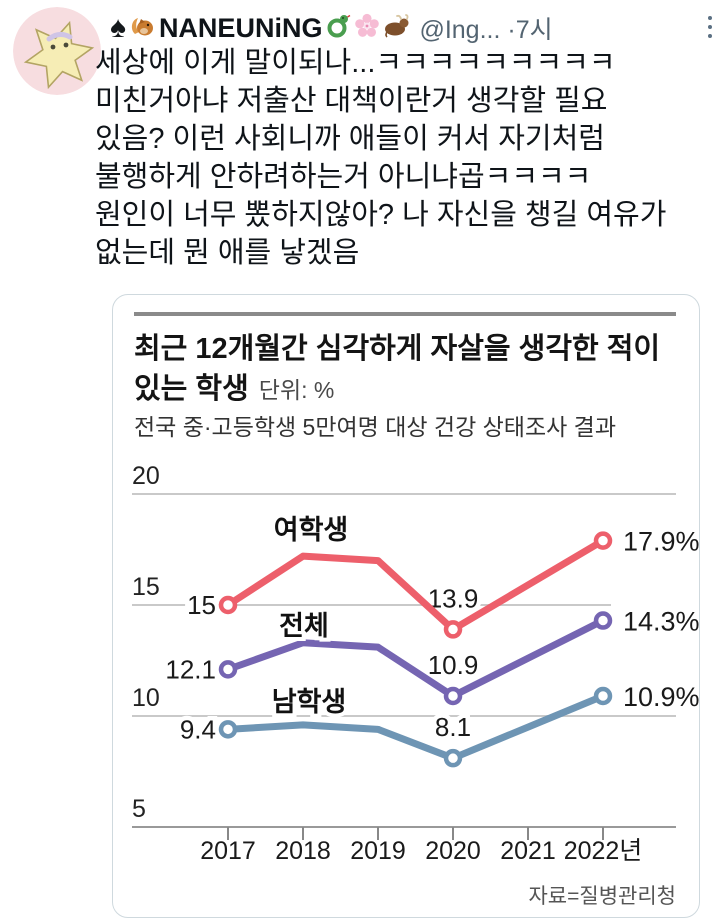 The width and height of the screenshot is (720, 923). I want to click on series-label-male-students: 남학생, so click(309, 702).